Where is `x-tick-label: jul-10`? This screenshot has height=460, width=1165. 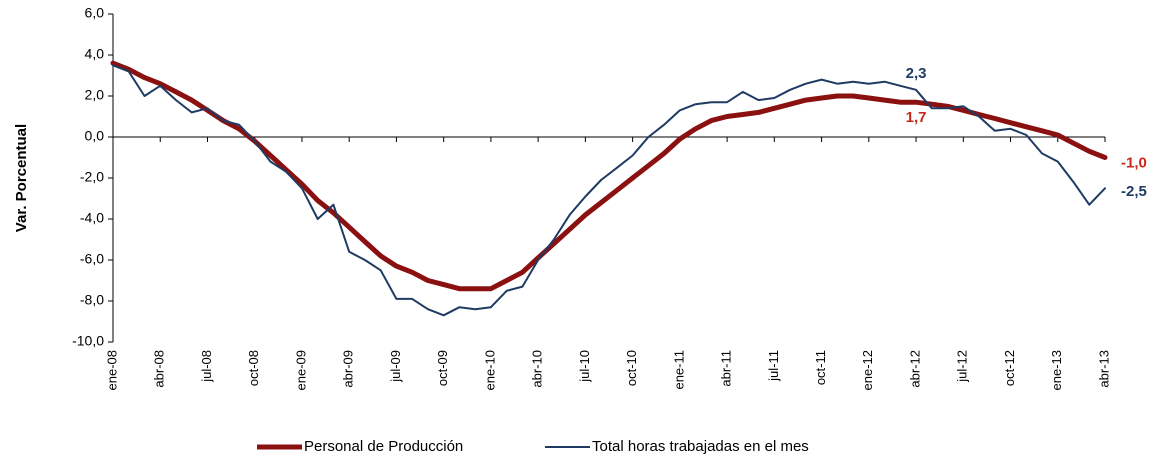 x-tick-label: jul-10 is located at coordinates (584, 366).